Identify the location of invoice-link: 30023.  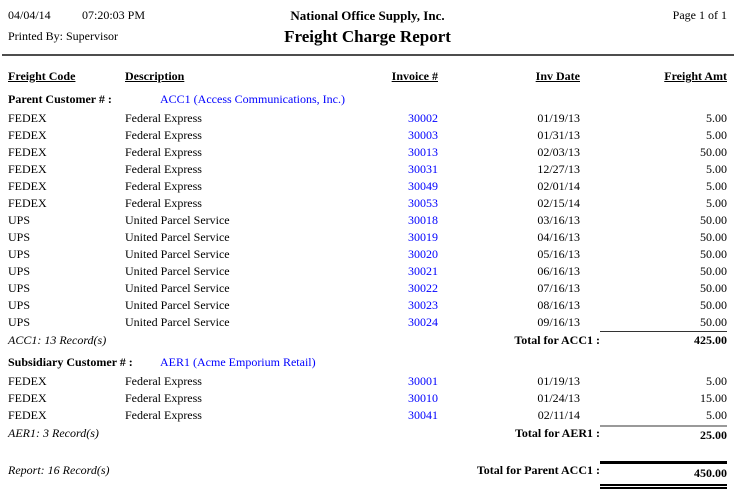
(423, 305).